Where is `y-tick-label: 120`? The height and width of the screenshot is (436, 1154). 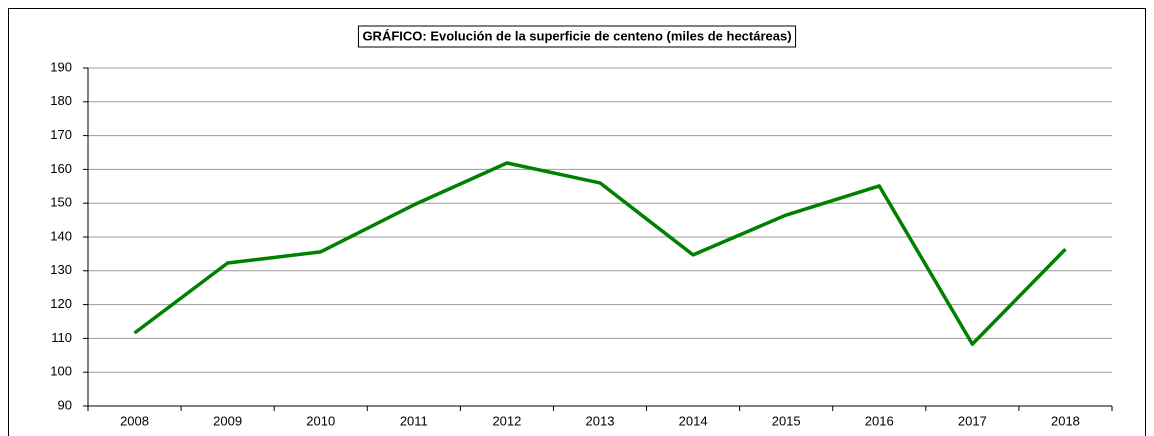
y-tick-label: 120 is located at coordinates (61, 303).